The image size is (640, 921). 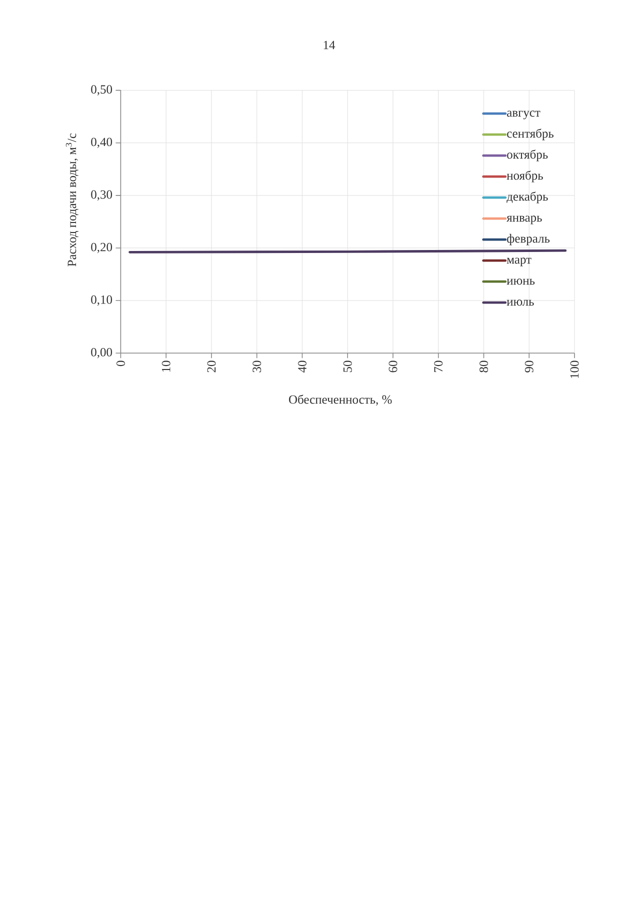 What do you see at coordinates (120, 363) in the screenshot?
I see `x-tick-label: 0` at bounding box center [120, 363].